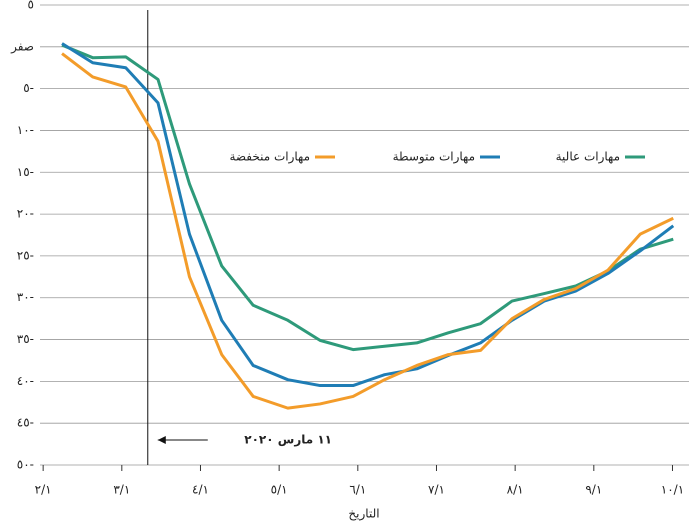 Image resolution: width=689 pixels, height=527 pixels. I want to click on legend-label: مهارات متوسطة, so click(434, 157).